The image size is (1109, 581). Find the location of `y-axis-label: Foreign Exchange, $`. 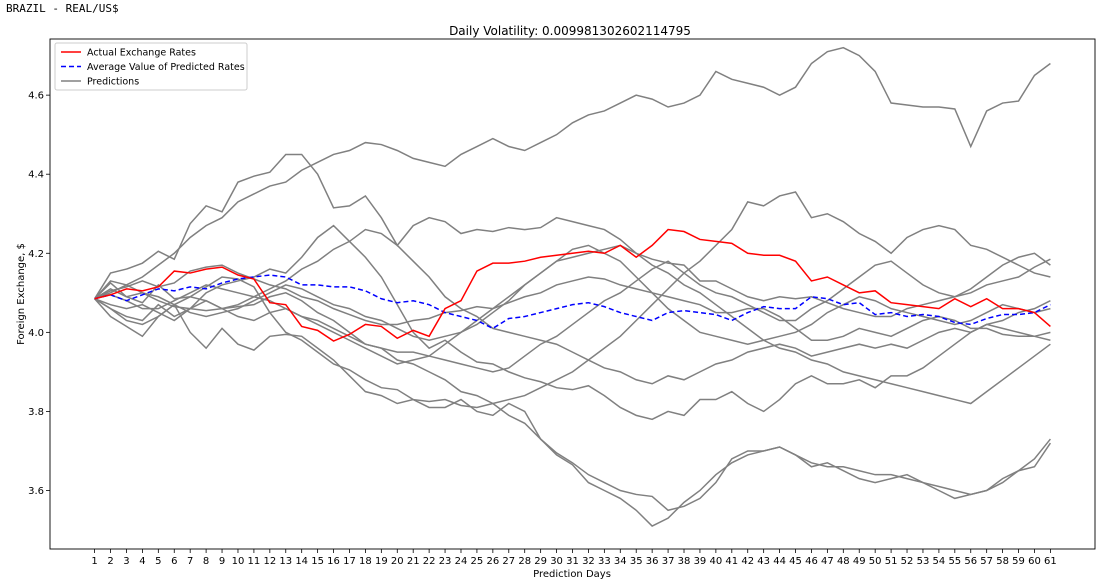

y-axis-label: Foreign Exchange, $ is located at coordinates (21, 294).